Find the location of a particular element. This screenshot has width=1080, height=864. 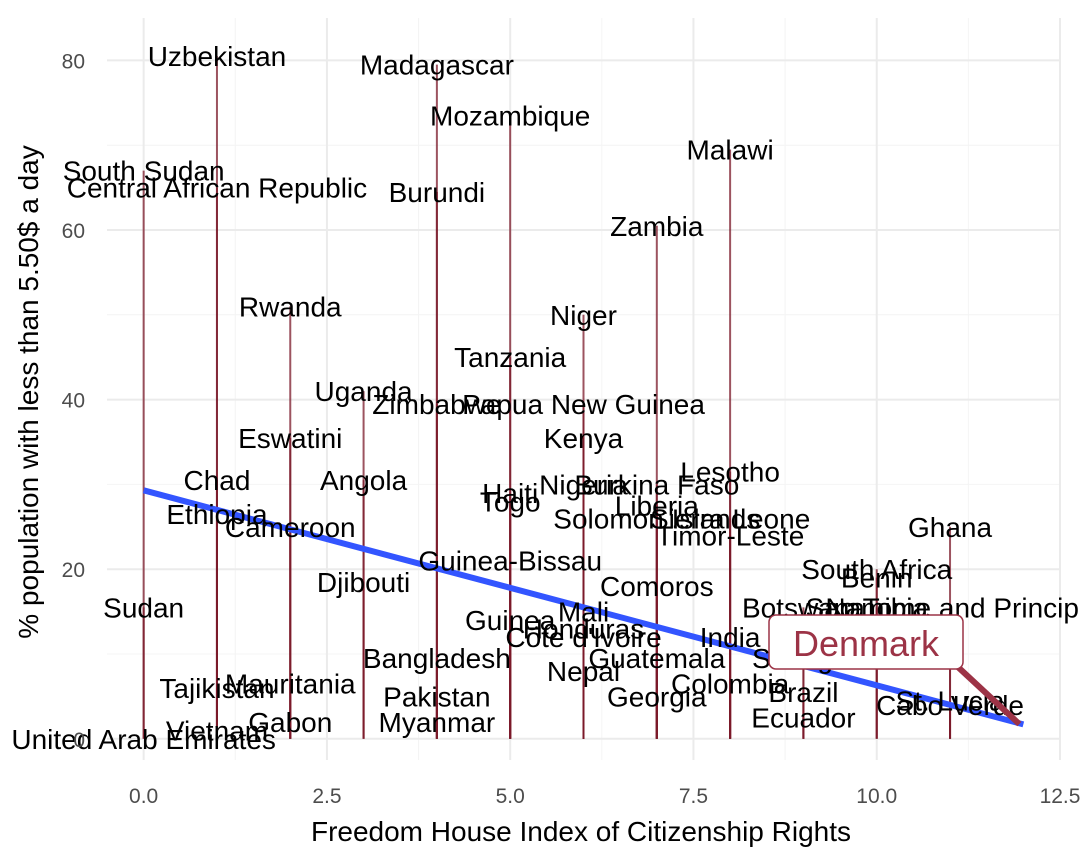

country-label: Gabon is located at coordinates (290, 722).